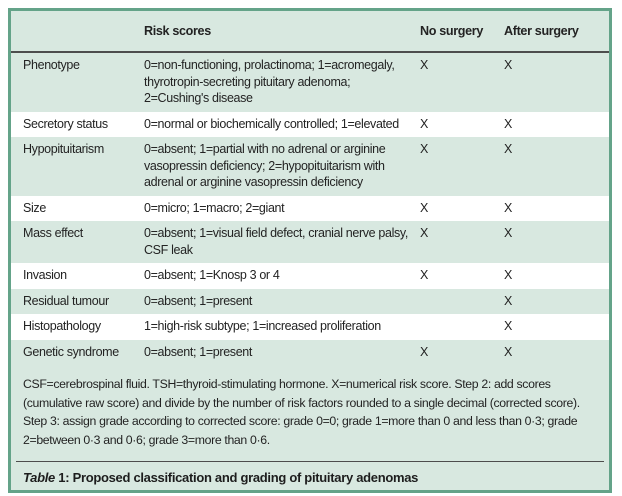 This screenshot has width=622, height=496. What do you see at coordinates (458, 32) in the screenshot?
I see `col-header-no-surgery: No surgery` at bounding box center [458, 32].